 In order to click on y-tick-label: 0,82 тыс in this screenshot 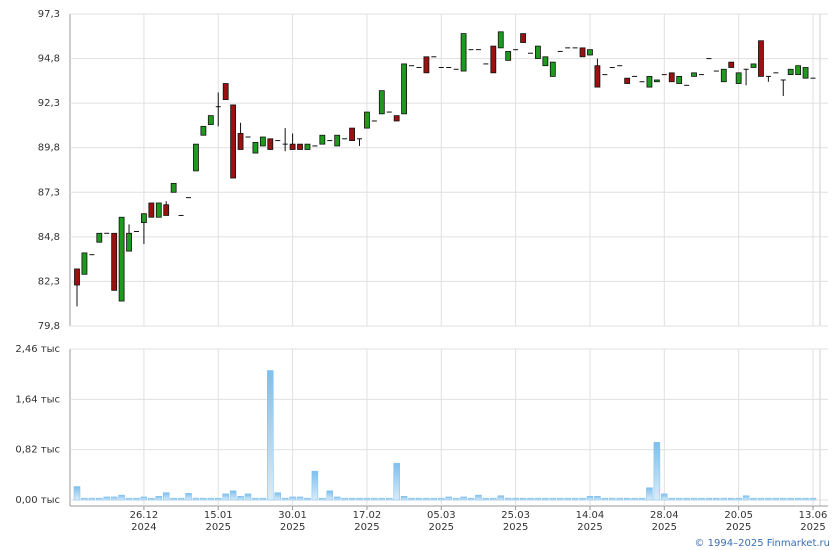, I will do `click(37, 450)`.